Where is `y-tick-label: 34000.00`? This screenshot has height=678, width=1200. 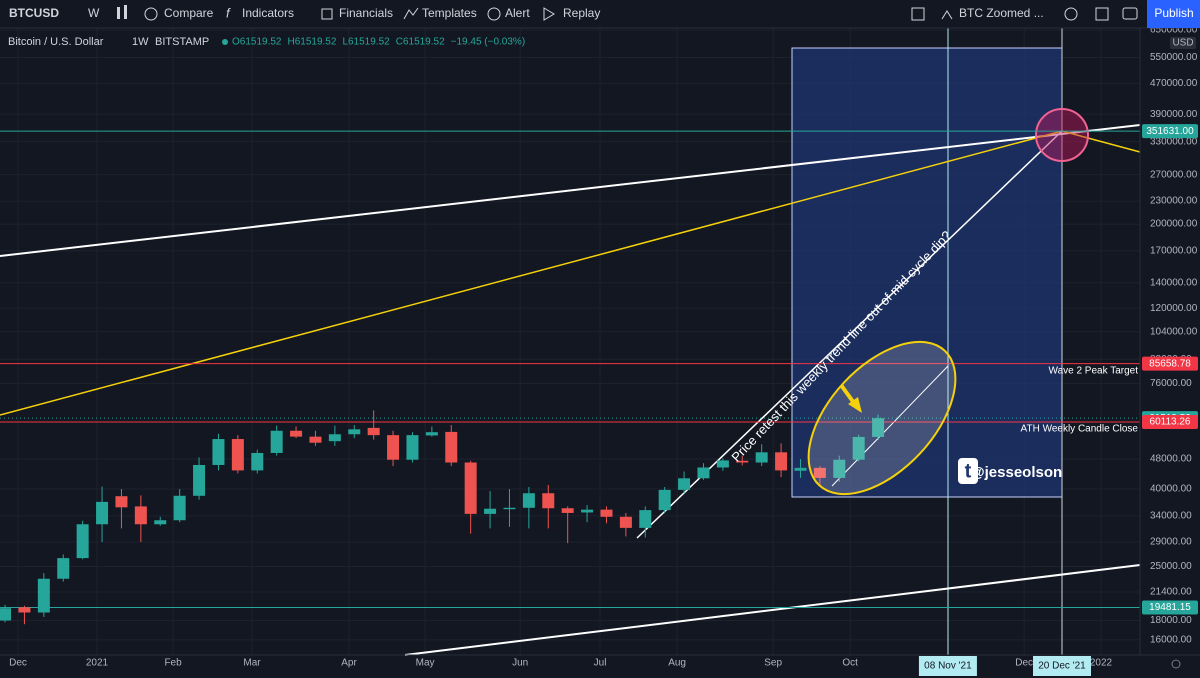 y-tick-label: 34000.00 is located at coordinates (1171, 515).